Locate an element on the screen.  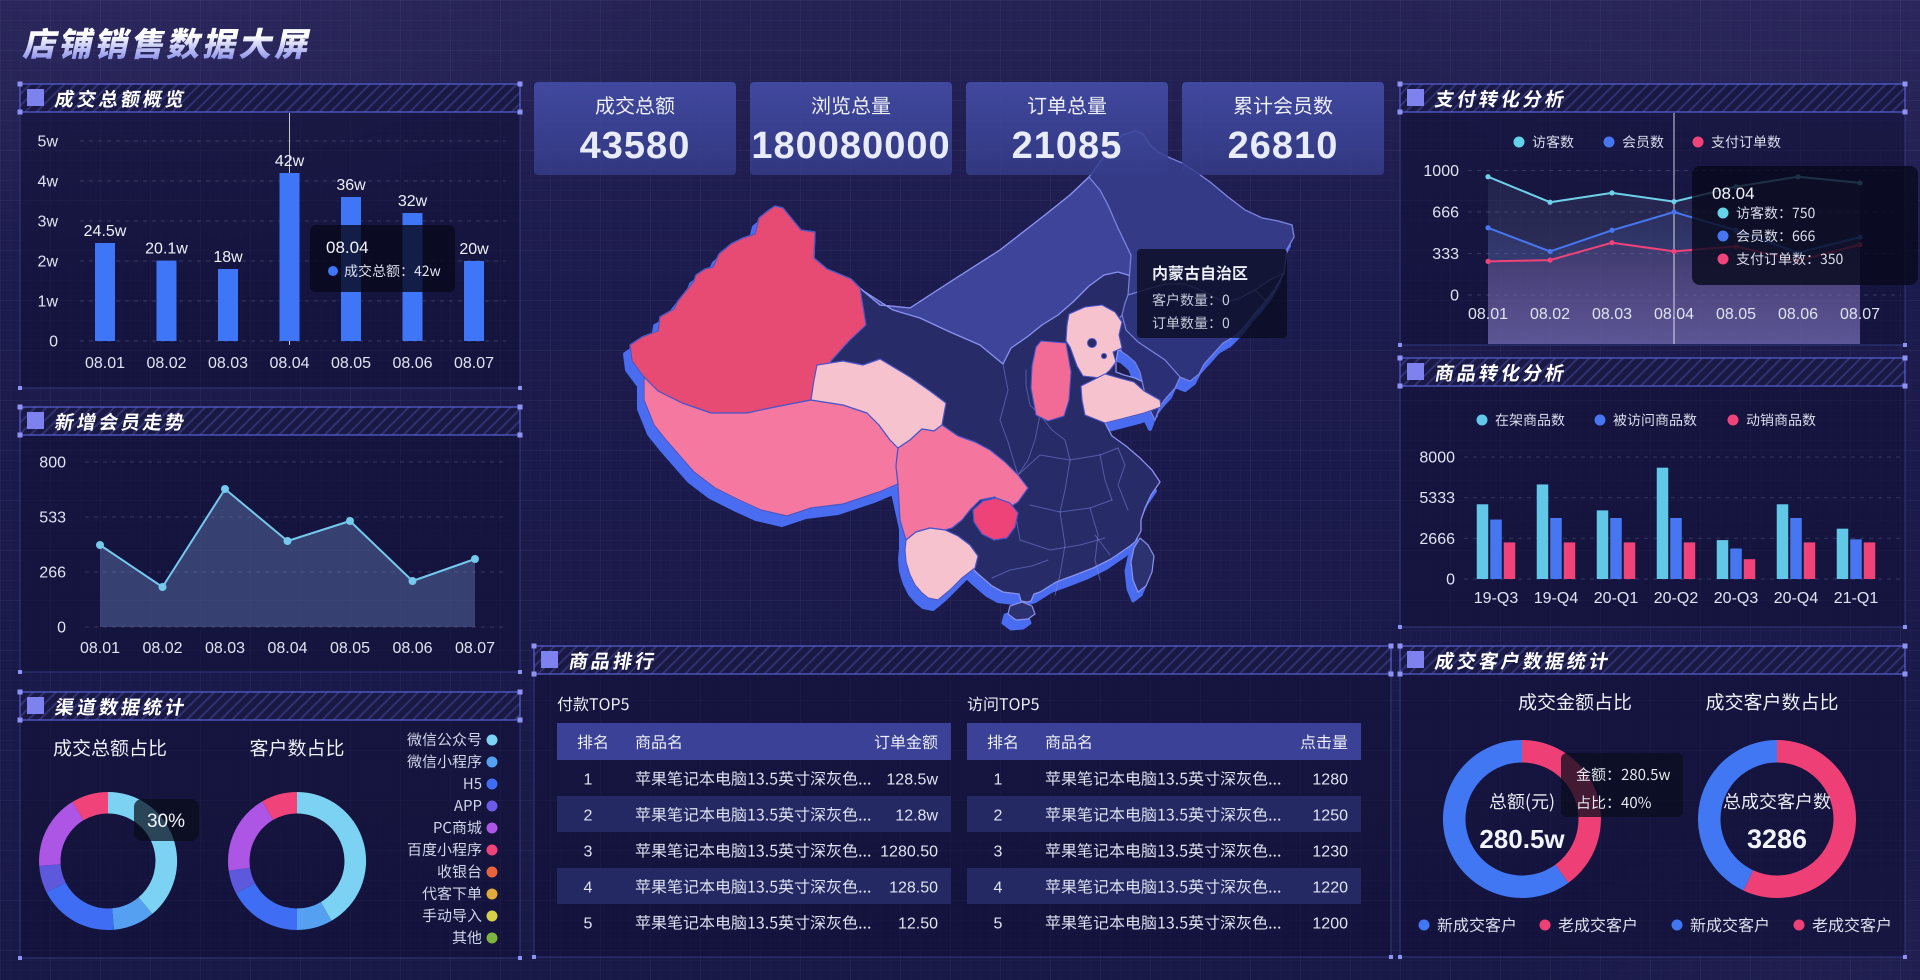
svg-text: 1230 is located at coordinates (1330, 852).